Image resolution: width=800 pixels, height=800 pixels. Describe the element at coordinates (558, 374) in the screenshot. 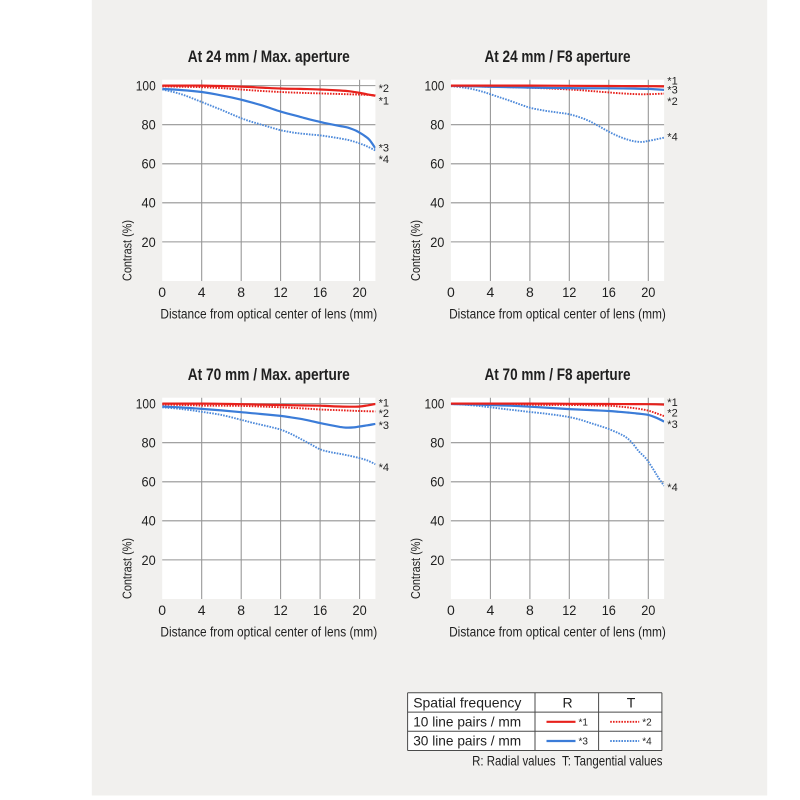

I see `svg-text: At 70 mm / F8 aperture` at that location.